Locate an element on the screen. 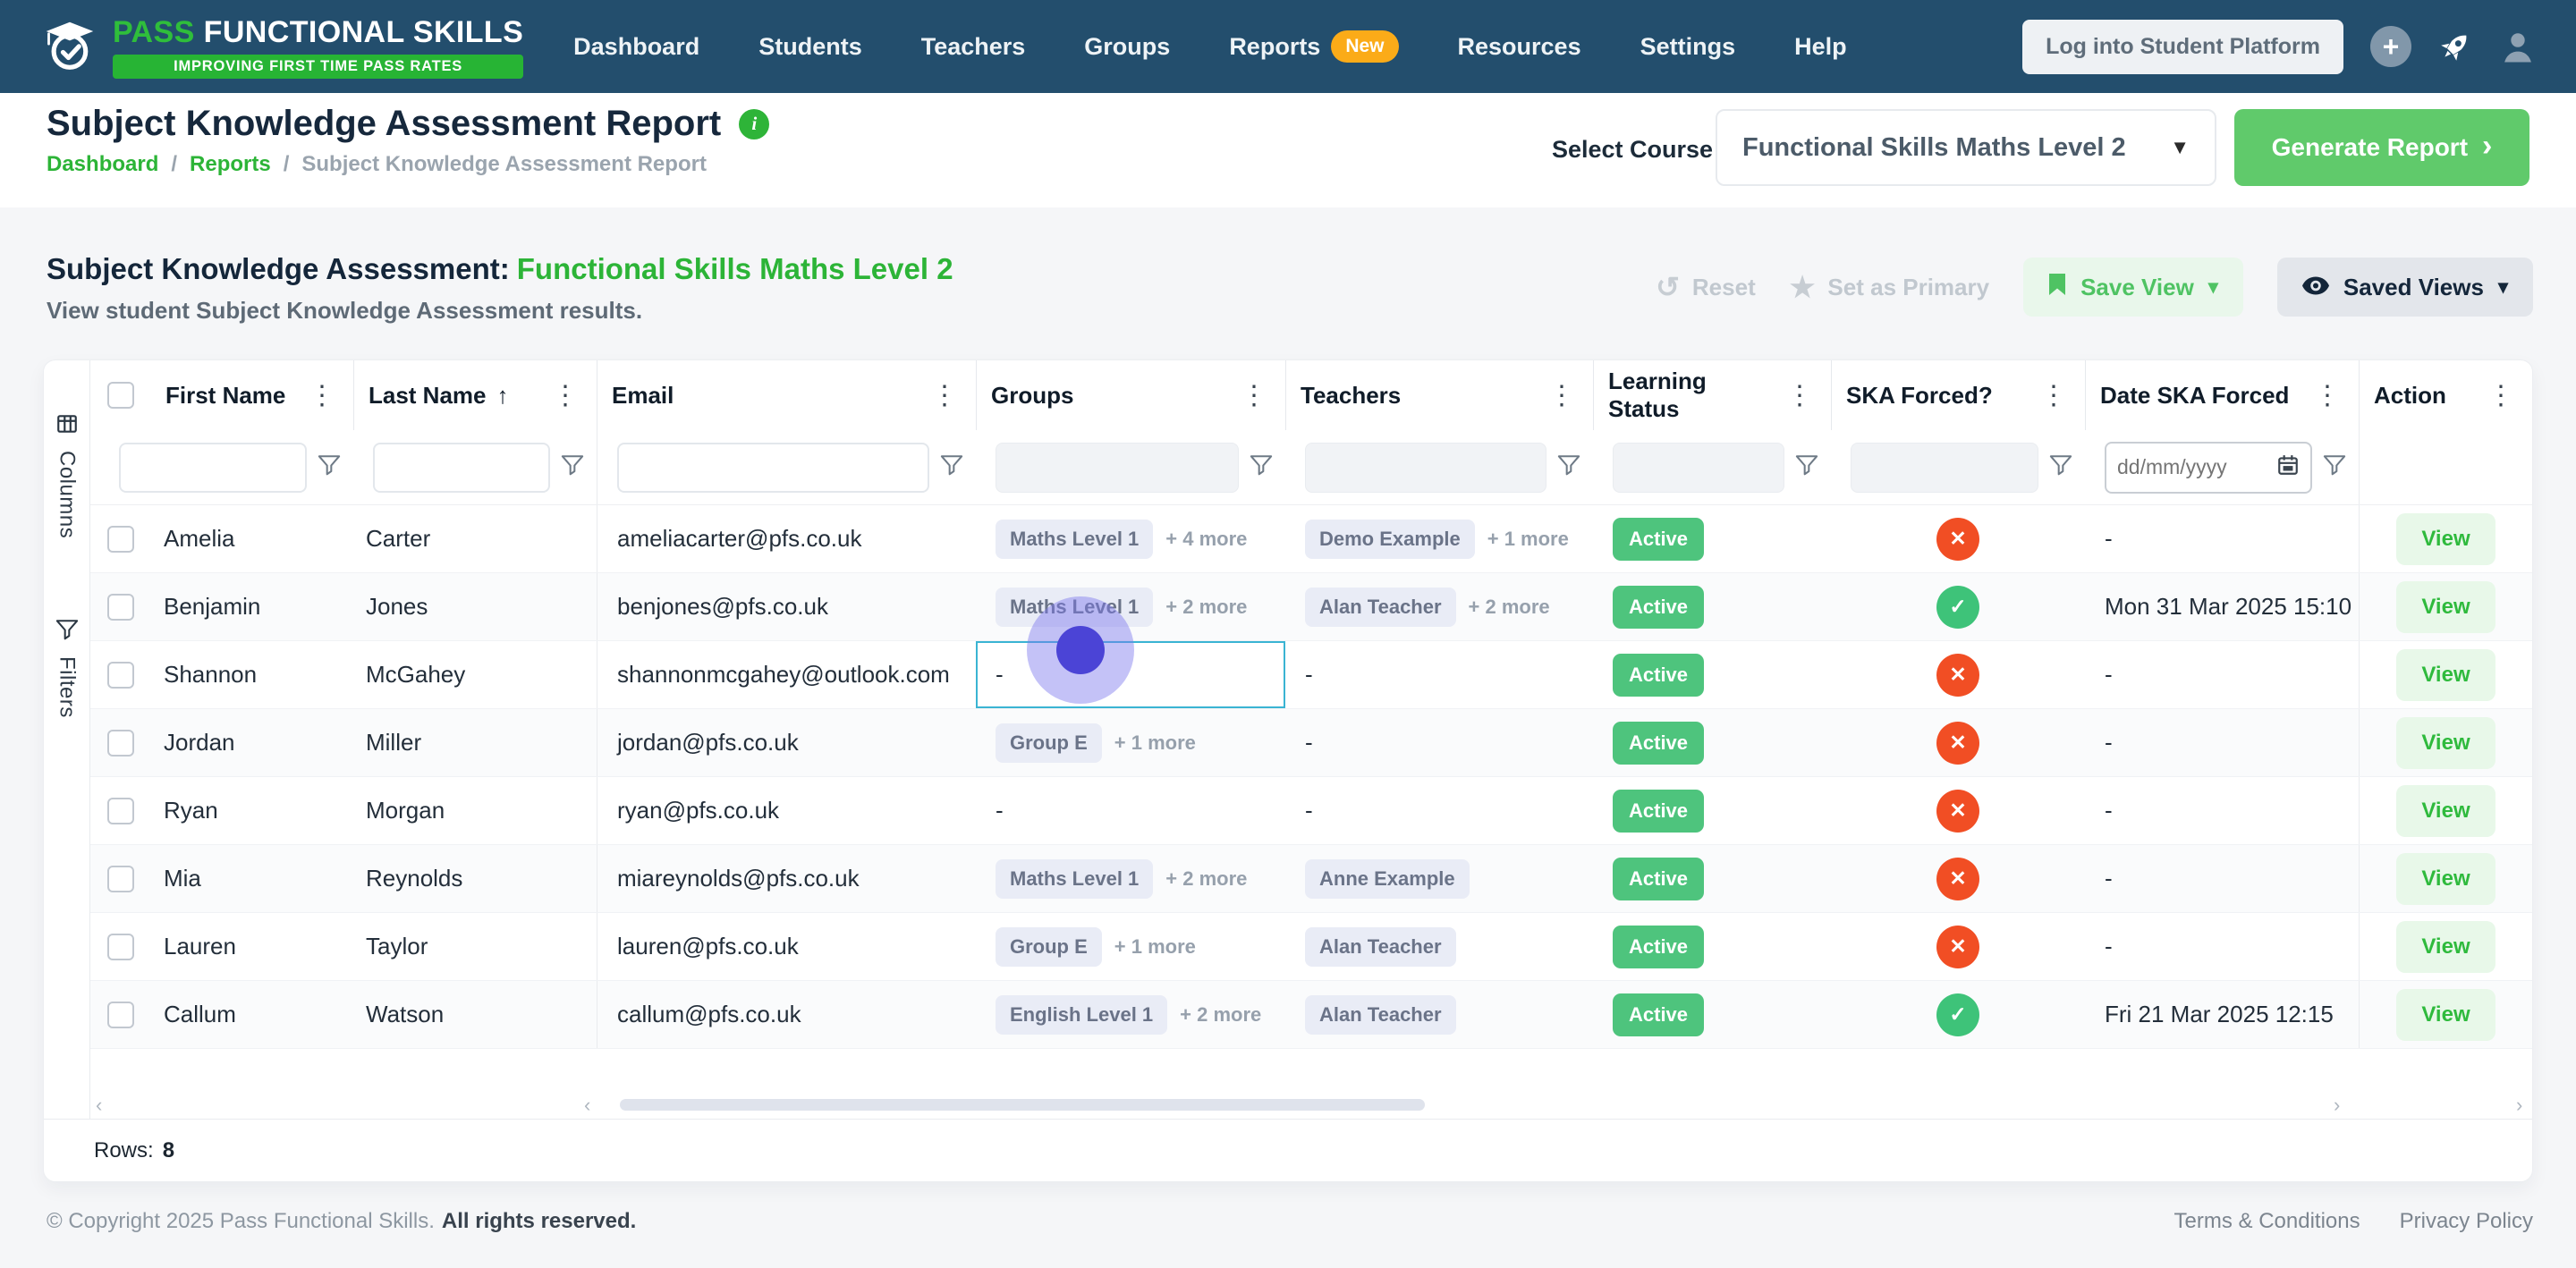  columns-panel-toggle: Columns is located at coordinates (67, 475).